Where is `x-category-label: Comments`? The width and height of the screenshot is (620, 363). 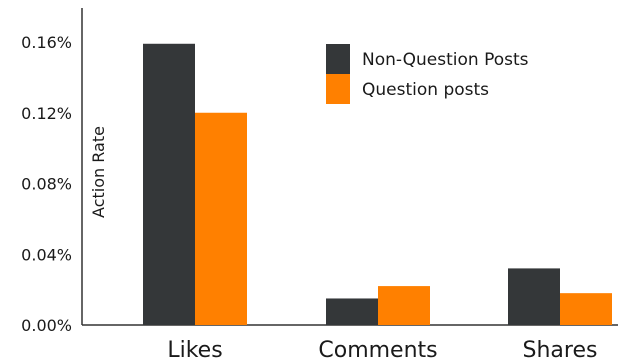 x-category-label: Comments is located at coordinates (377, 350).